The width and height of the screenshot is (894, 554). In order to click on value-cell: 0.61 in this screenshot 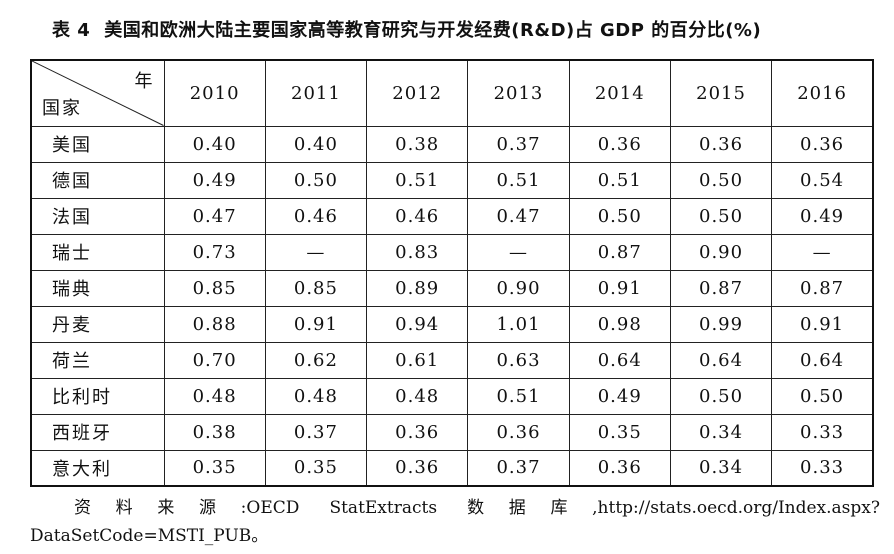, I will do `click(417, 360)`.